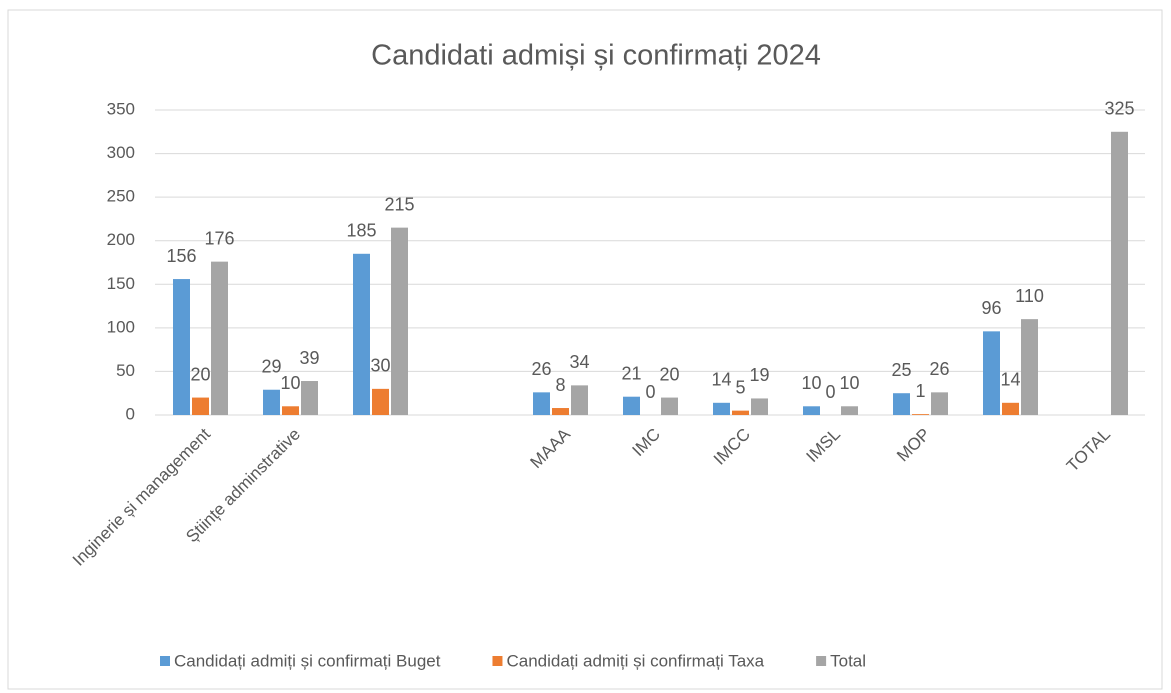  What do you see at coordinates (380, 366) in the screenshot?
I see `data-label: 30` at bounding box center [380, 366].